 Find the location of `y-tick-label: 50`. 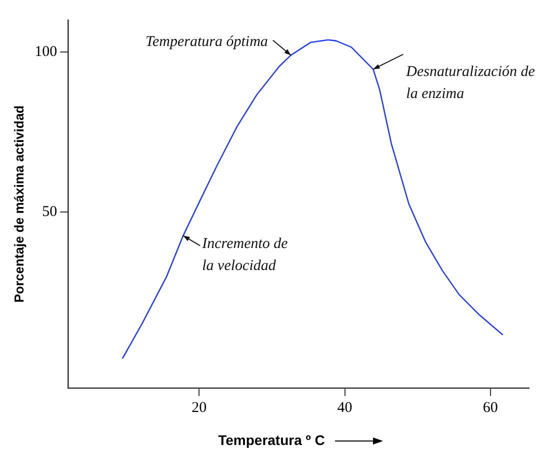

y-tick-label: 50 is located at coordinates (50, 212).